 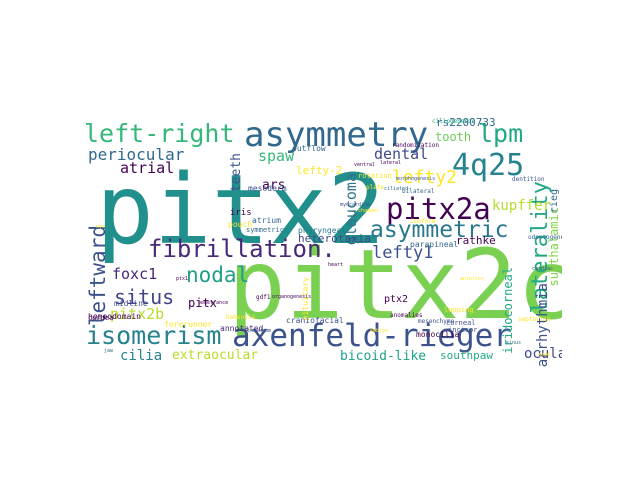 What do you see at coordinates (423, 221) in the screenshot?
I see `word-isoform: isoform` at bounding box center [423, 221].